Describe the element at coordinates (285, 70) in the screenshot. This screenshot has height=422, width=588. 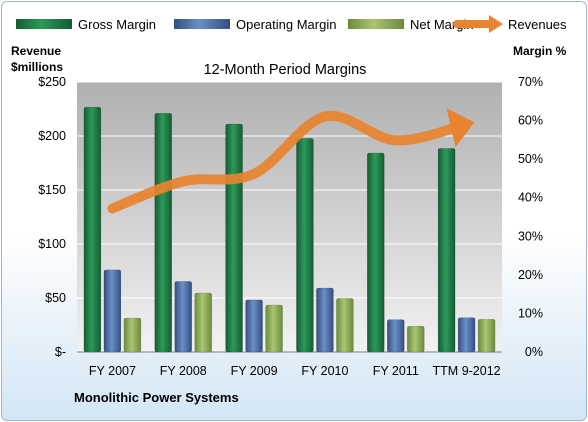
I see `chart-title: 12-Month Period Margins` at that location.